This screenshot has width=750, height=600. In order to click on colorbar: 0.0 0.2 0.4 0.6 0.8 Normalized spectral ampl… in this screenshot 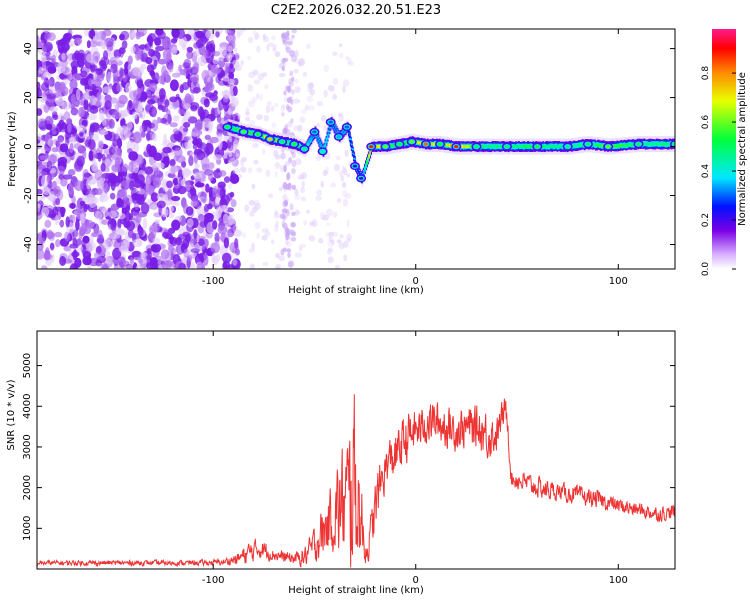, I will do `click(724, 152)`.